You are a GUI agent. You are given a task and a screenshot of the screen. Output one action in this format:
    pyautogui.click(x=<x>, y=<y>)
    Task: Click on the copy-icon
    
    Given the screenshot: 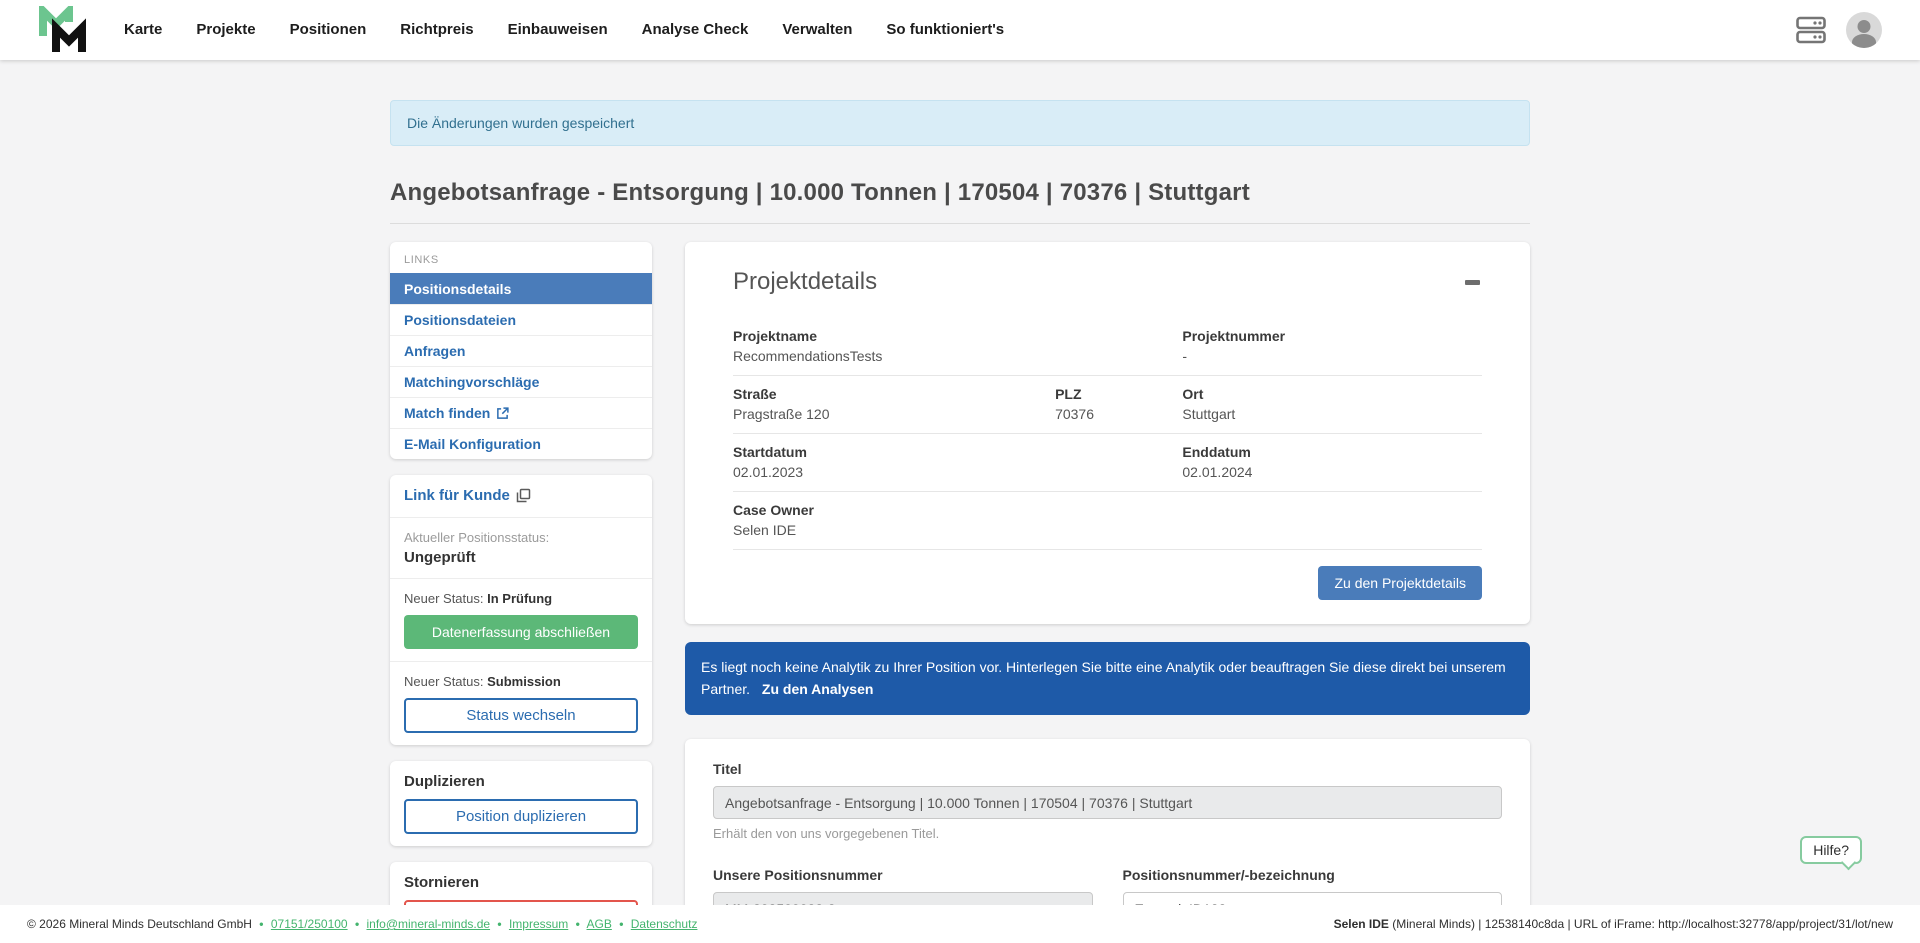 What is the action you would take?
    pyautogui.click(x=523, y=495)
    